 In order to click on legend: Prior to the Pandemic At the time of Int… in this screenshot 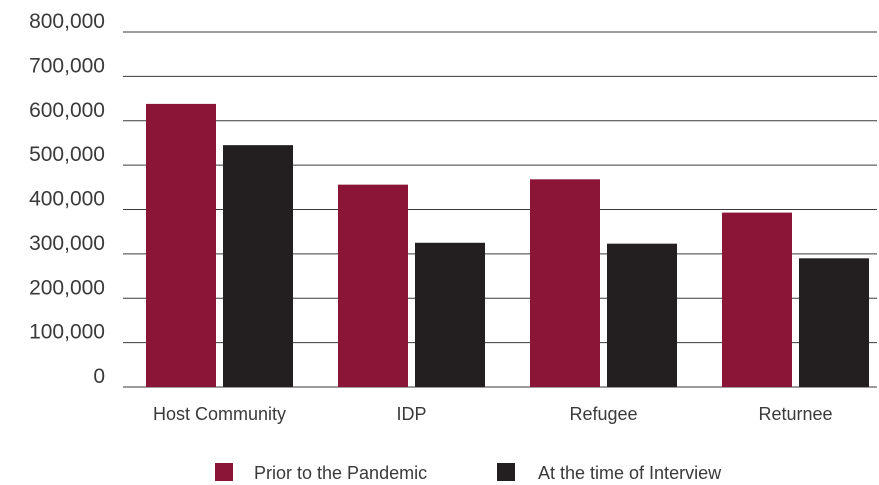, I will do `click(468, 473)`.